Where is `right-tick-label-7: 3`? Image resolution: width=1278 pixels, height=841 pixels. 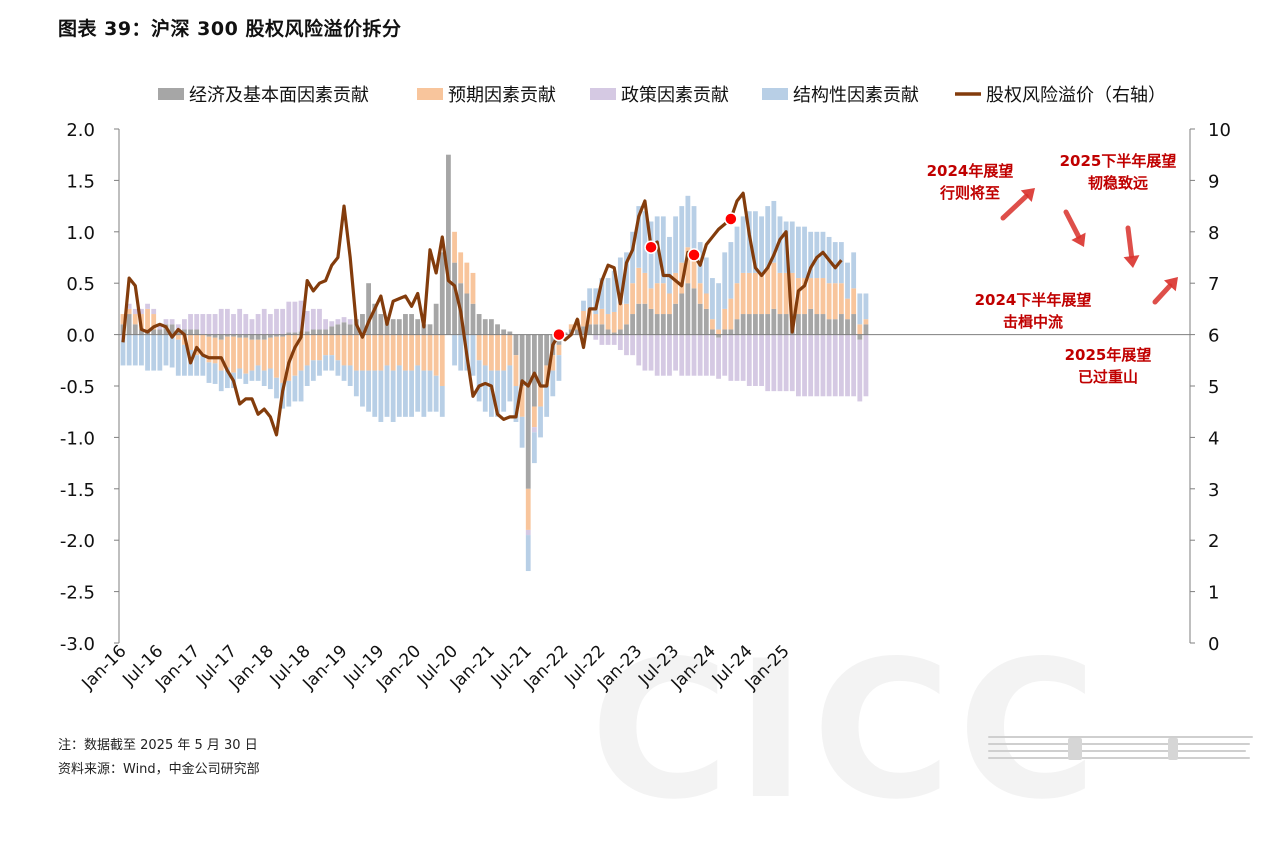
right-tick-label-7: 3 is located at coordinates (1213, 490).